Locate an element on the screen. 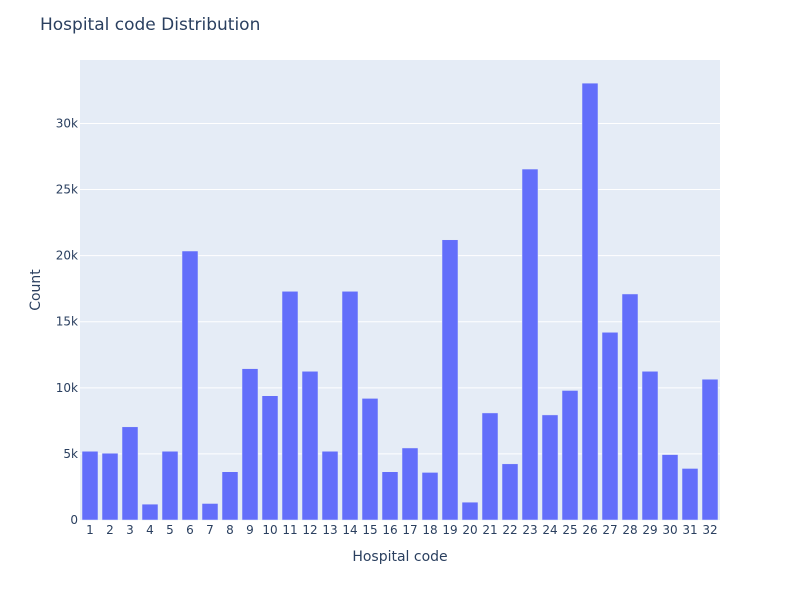  y-tick-label: 15k is located at coordinates (67, 322).